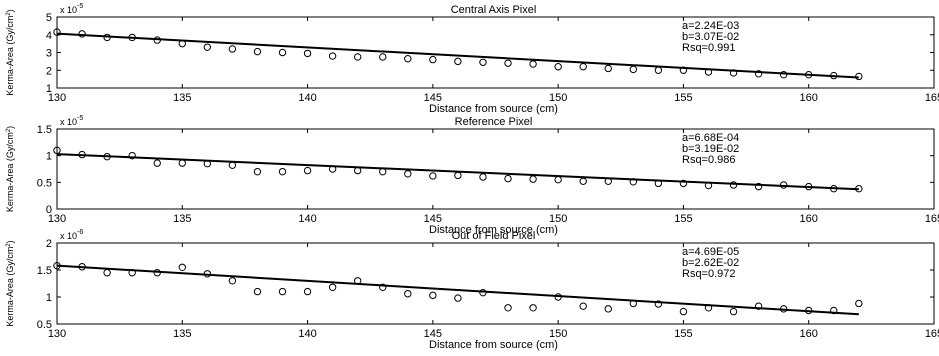  I want to click on fit-annotation: a=6.68E-04, so click(710, 138).